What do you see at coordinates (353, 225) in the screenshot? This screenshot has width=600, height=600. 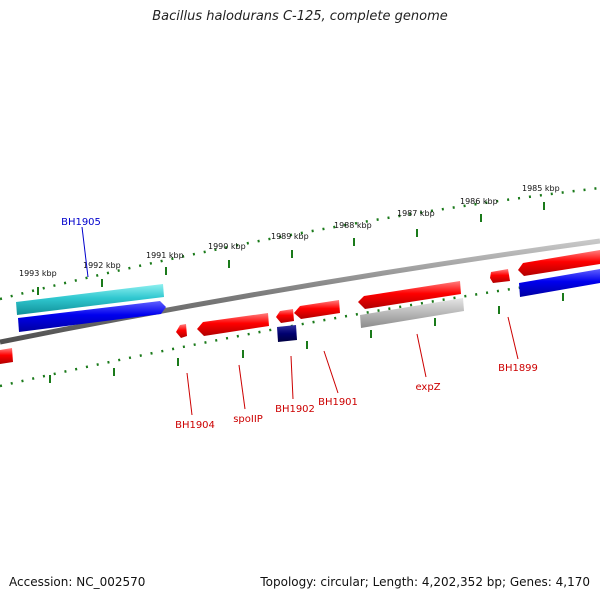 I see `tick-label-1988: 1988 kbp` at bounding box center [353, 225].